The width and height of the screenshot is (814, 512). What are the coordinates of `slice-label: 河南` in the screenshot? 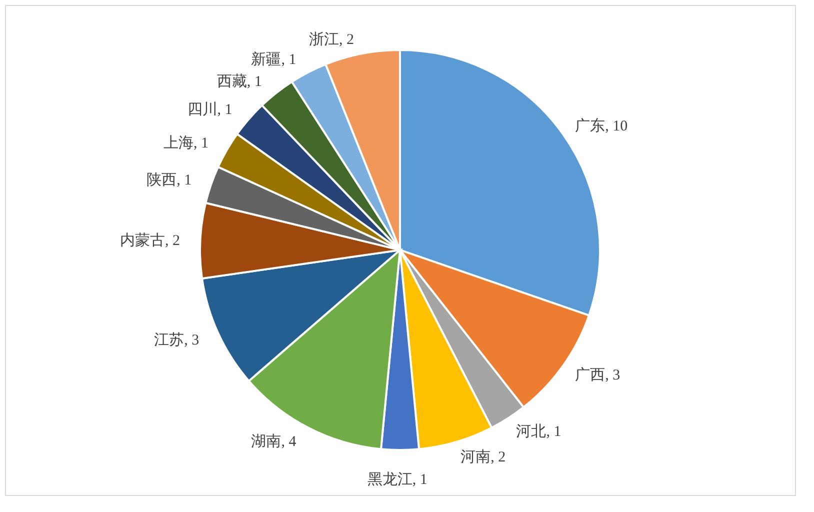 It's located at (475, 457).